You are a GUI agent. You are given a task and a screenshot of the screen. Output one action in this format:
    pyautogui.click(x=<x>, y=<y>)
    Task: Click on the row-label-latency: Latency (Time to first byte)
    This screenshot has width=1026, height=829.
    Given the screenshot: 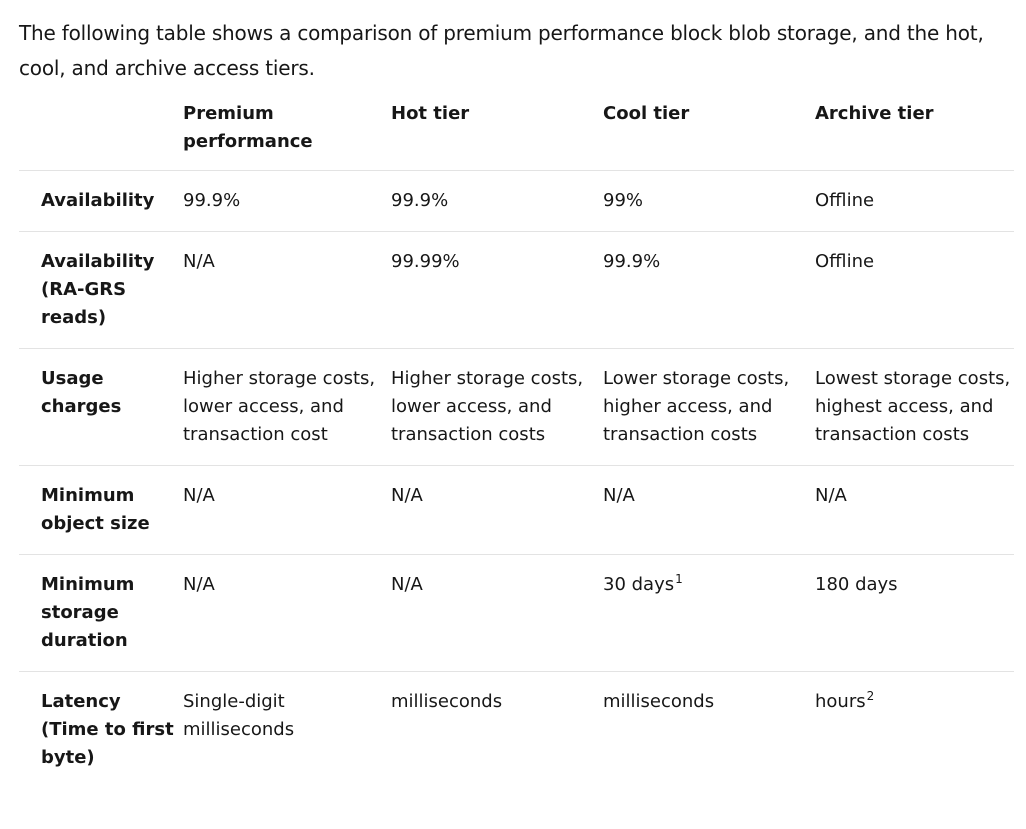 What is the action you would take?
    pyautogui.click(x=107, y=729)
    